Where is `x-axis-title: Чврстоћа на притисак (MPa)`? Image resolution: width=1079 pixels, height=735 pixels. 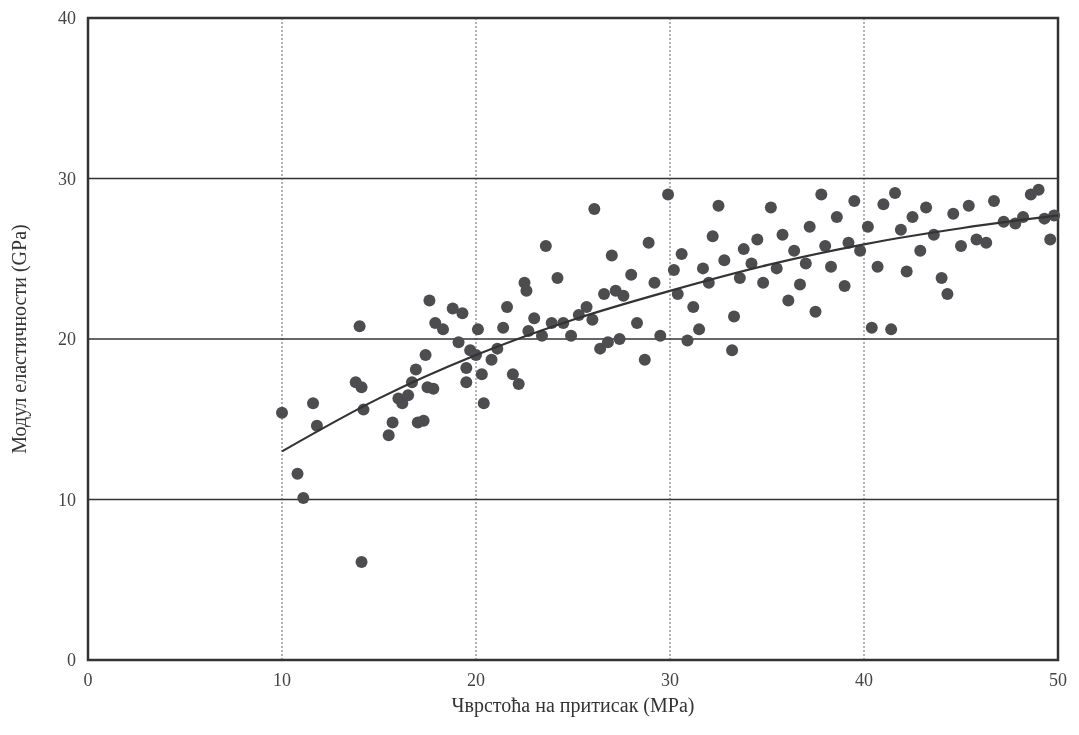 x-axis-title: Чврстоћа на притисак (MPa) is located at coordinates (573, 705).